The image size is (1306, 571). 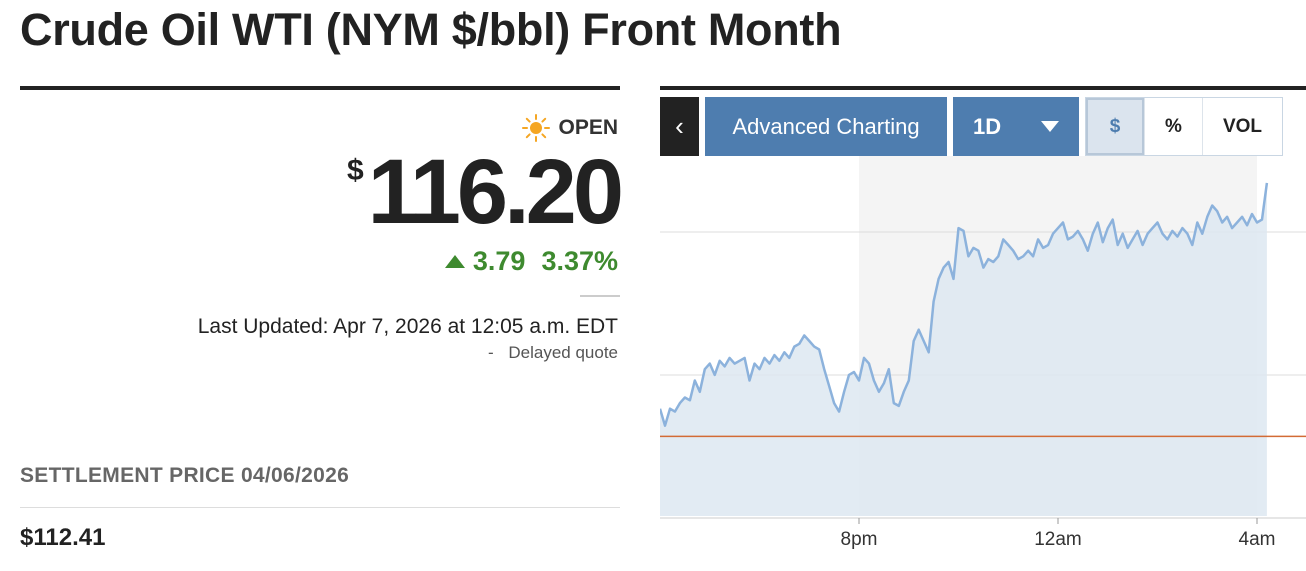 I want to click on range-label: 1D, so click(x=987, y=126).